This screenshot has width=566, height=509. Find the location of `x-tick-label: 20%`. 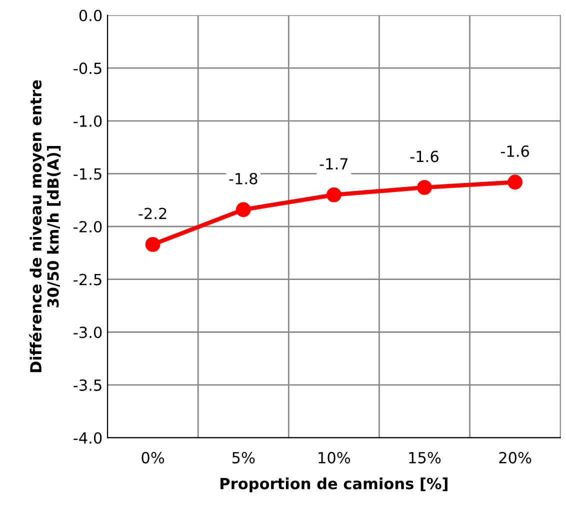

x-tick-label: 20% is located at coordinates (515, 458).